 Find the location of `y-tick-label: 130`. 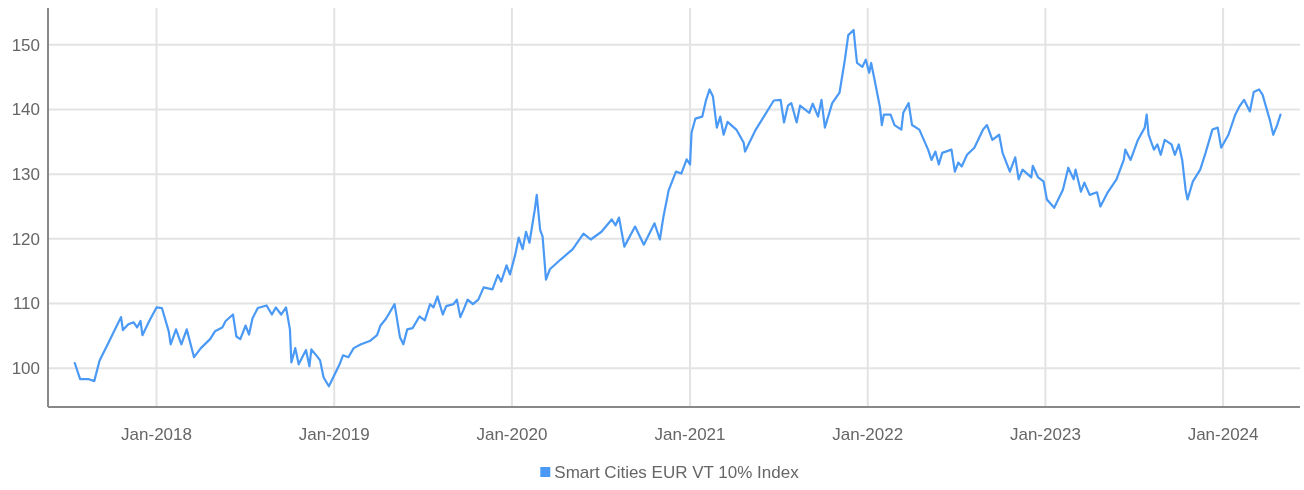

y-tick-label: 130 is located at coordinates (25, 175).